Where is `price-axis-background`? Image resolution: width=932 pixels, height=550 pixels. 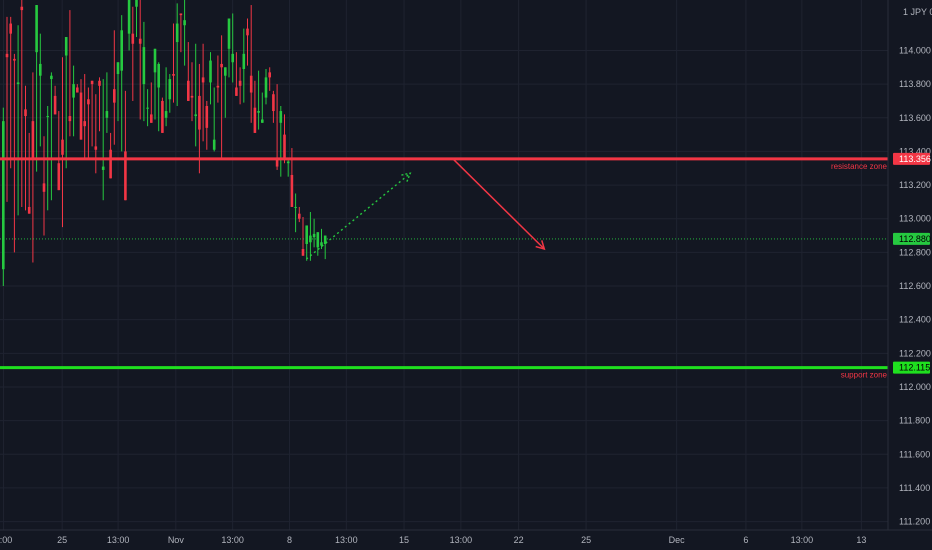 price-axis-background is located at coordinates (910, 265).